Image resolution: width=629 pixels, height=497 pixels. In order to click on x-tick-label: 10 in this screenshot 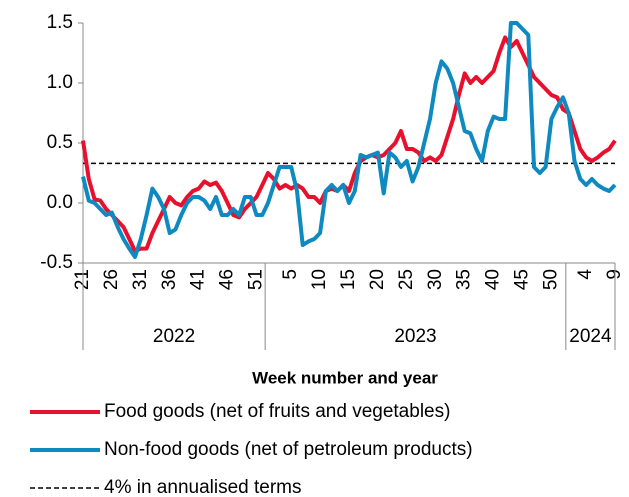, I will do `click(319, 279)`.